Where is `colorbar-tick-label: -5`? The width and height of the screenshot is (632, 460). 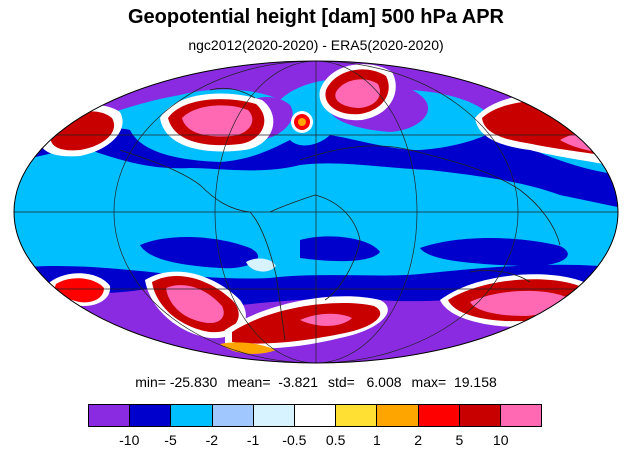 colorbar-tick-label: -5 is located at coordinates (170, 440).